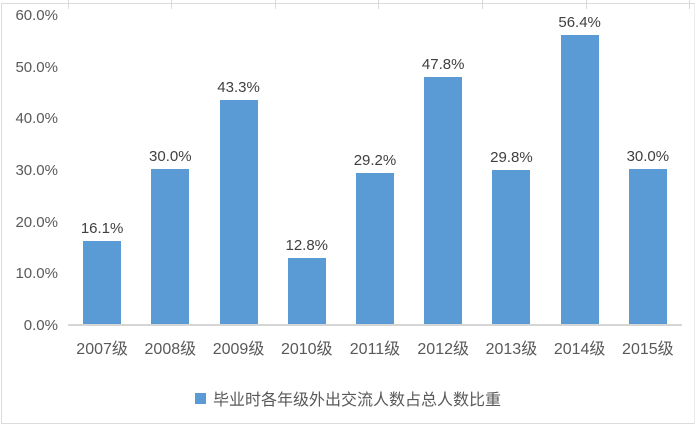 Image resolution: width=696 pixels, height=428 pixels. Describe the element at coordinates (36, 222) in the screenshot. I see `y-axis-tick-label: 20.0%` at that location.